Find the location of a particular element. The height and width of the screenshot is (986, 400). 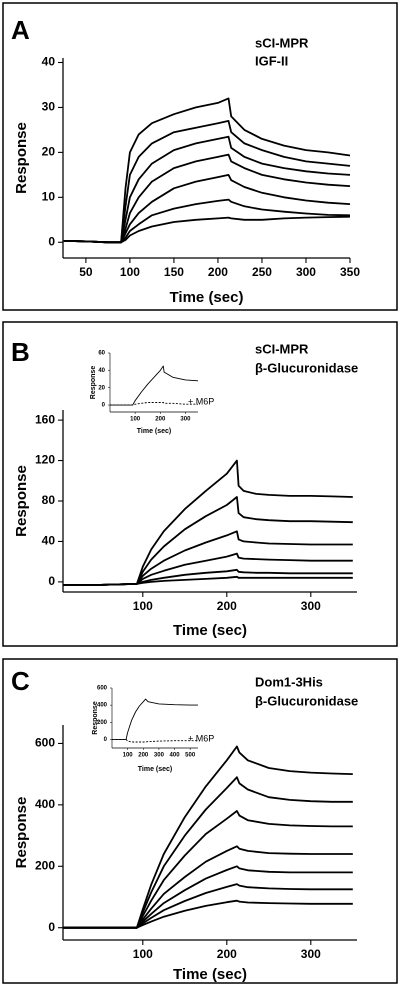

y-tick-label: 30 is located at coordinates (49, 107).